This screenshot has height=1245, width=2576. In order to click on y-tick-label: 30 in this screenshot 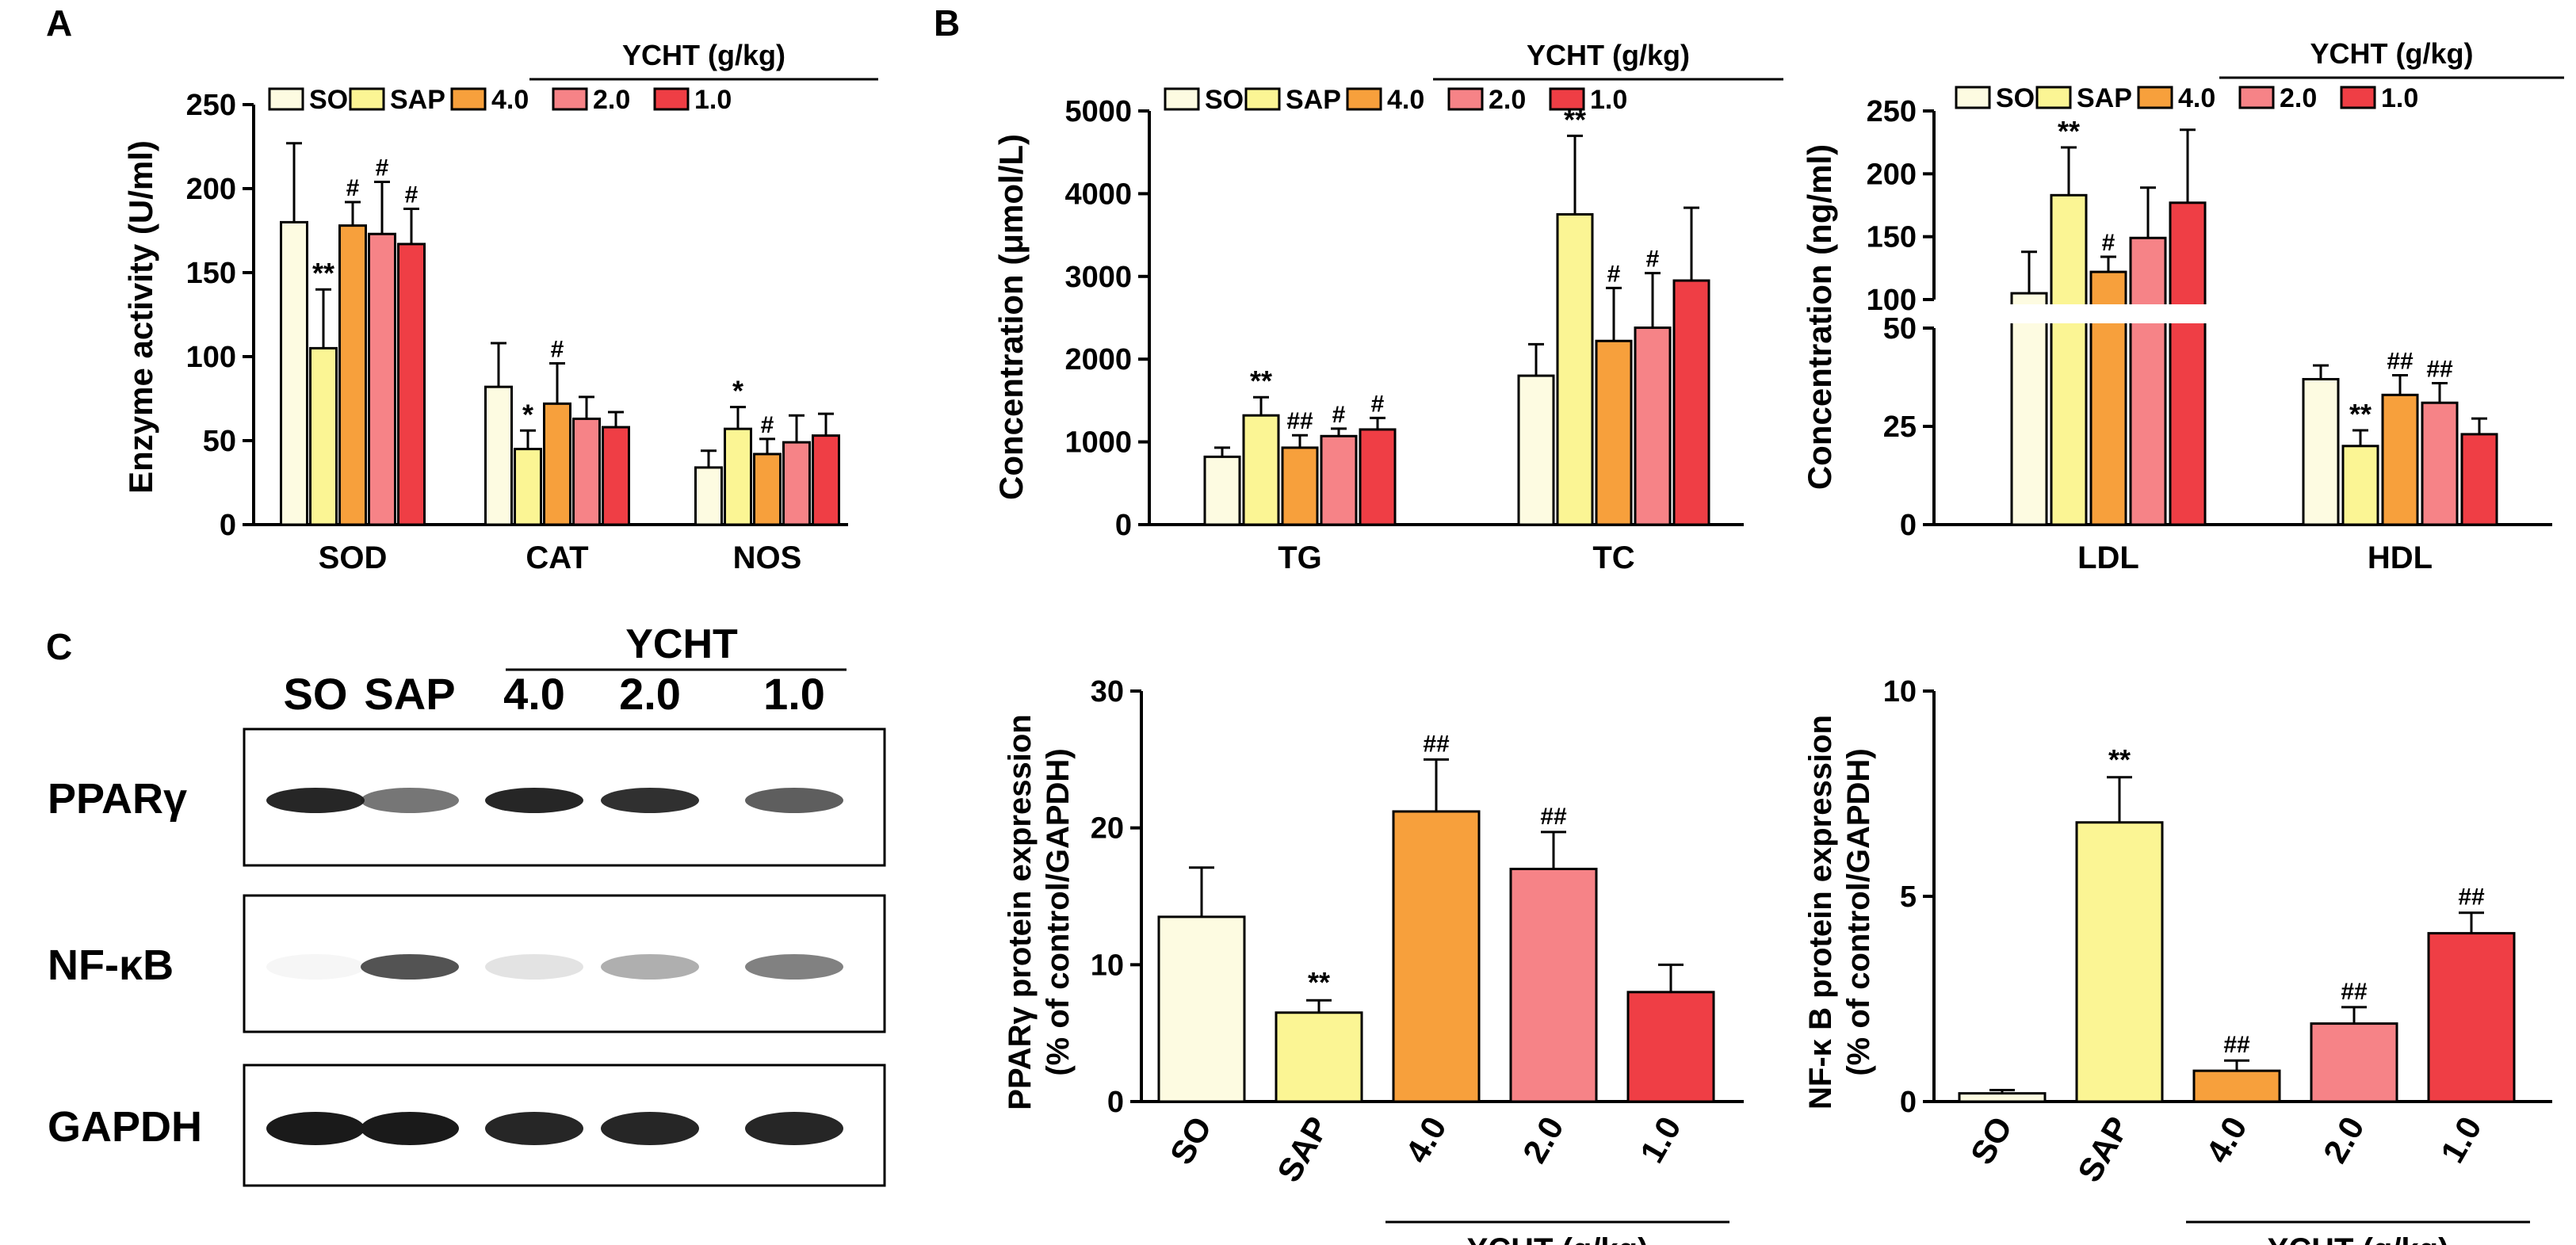, I will do `click(1107, 691)`.